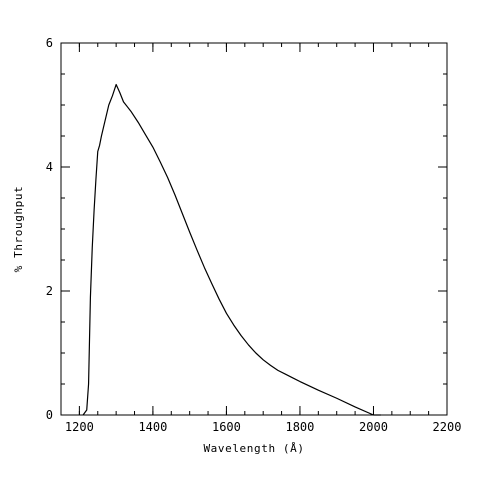 This screenshot has height=482, width=482. What do you see at coordinates (373, 427) in the screenshot?
I see `x-tick-label: 2000` at bounding box center [373, 427].